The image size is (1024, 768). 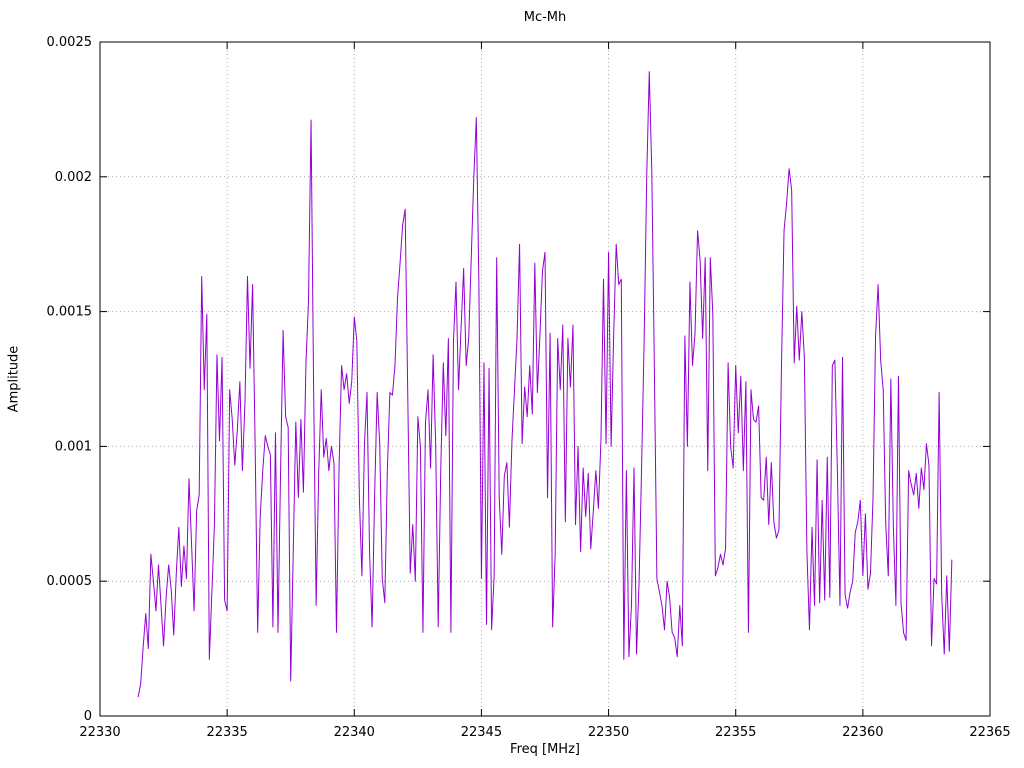 What do you see at coordinates (735, 732) in the screenshot?
I see `x-tick-label: 22355` at bounding box center [735, 732].